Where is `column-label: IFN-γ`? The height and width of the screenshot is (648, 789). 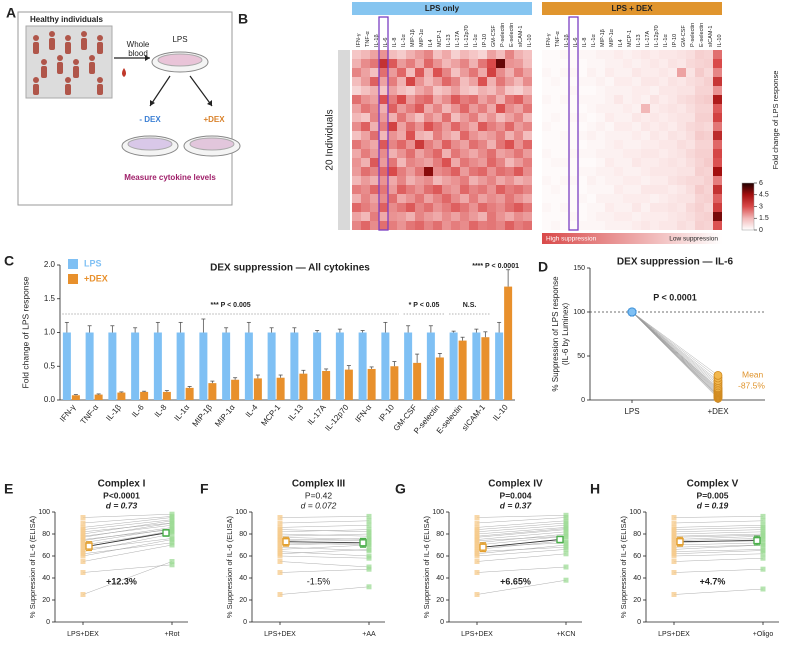
column-label: IFN-γ is located at coordinates (359, 40).